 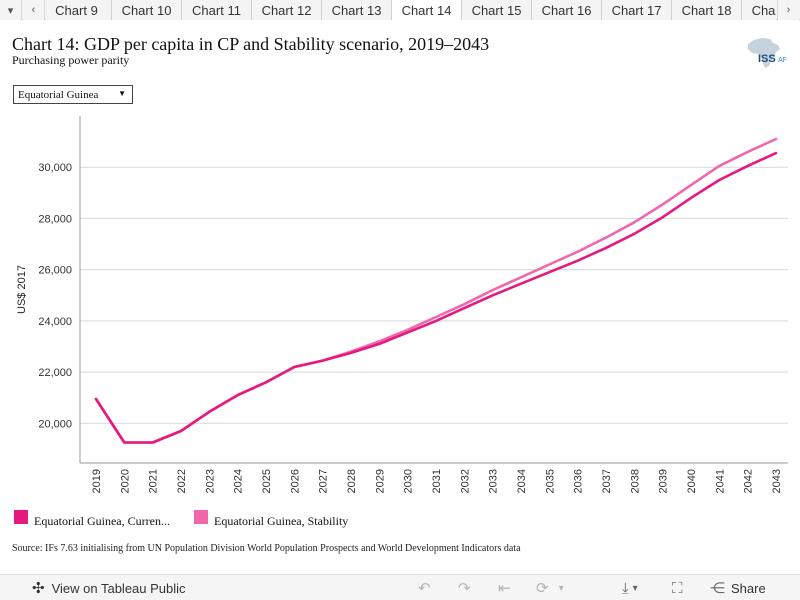 I want to click on x-tick-label: 2036, so click(x=579, y=481).